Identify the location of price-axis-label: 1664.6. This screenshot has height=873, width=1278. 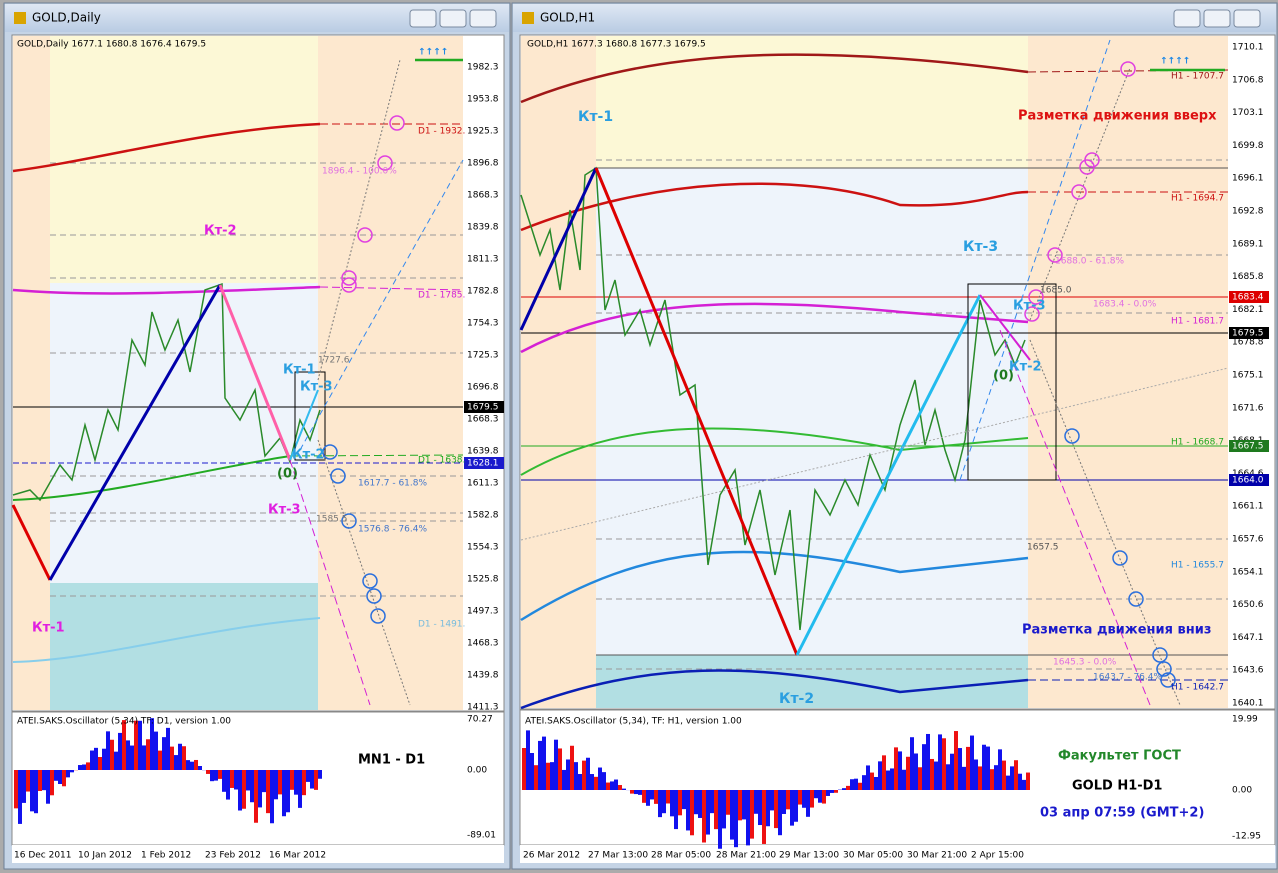
(1248, 474).